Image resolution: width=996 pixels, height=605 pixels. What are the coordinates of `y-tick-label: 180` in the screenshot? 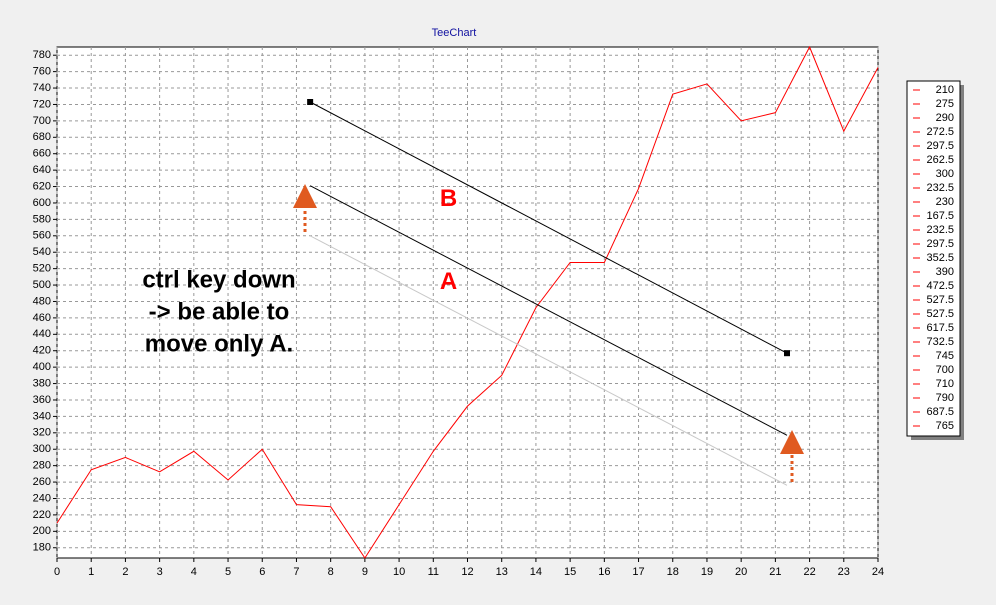 It's located at (42, 548).